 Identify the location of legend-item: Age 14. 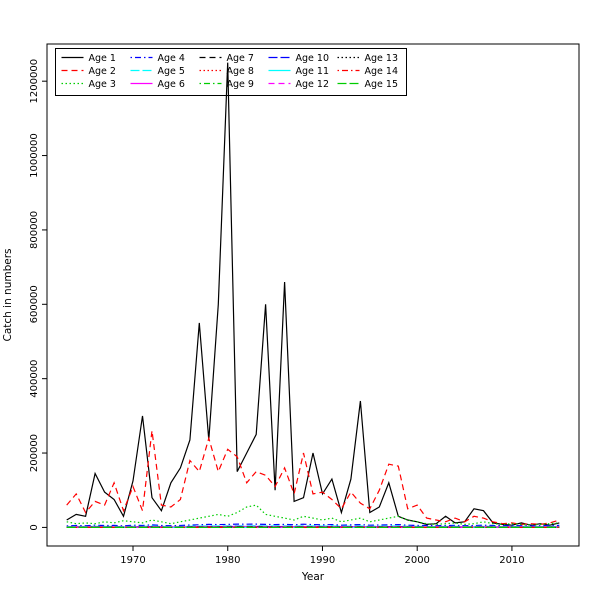
(368, 71).